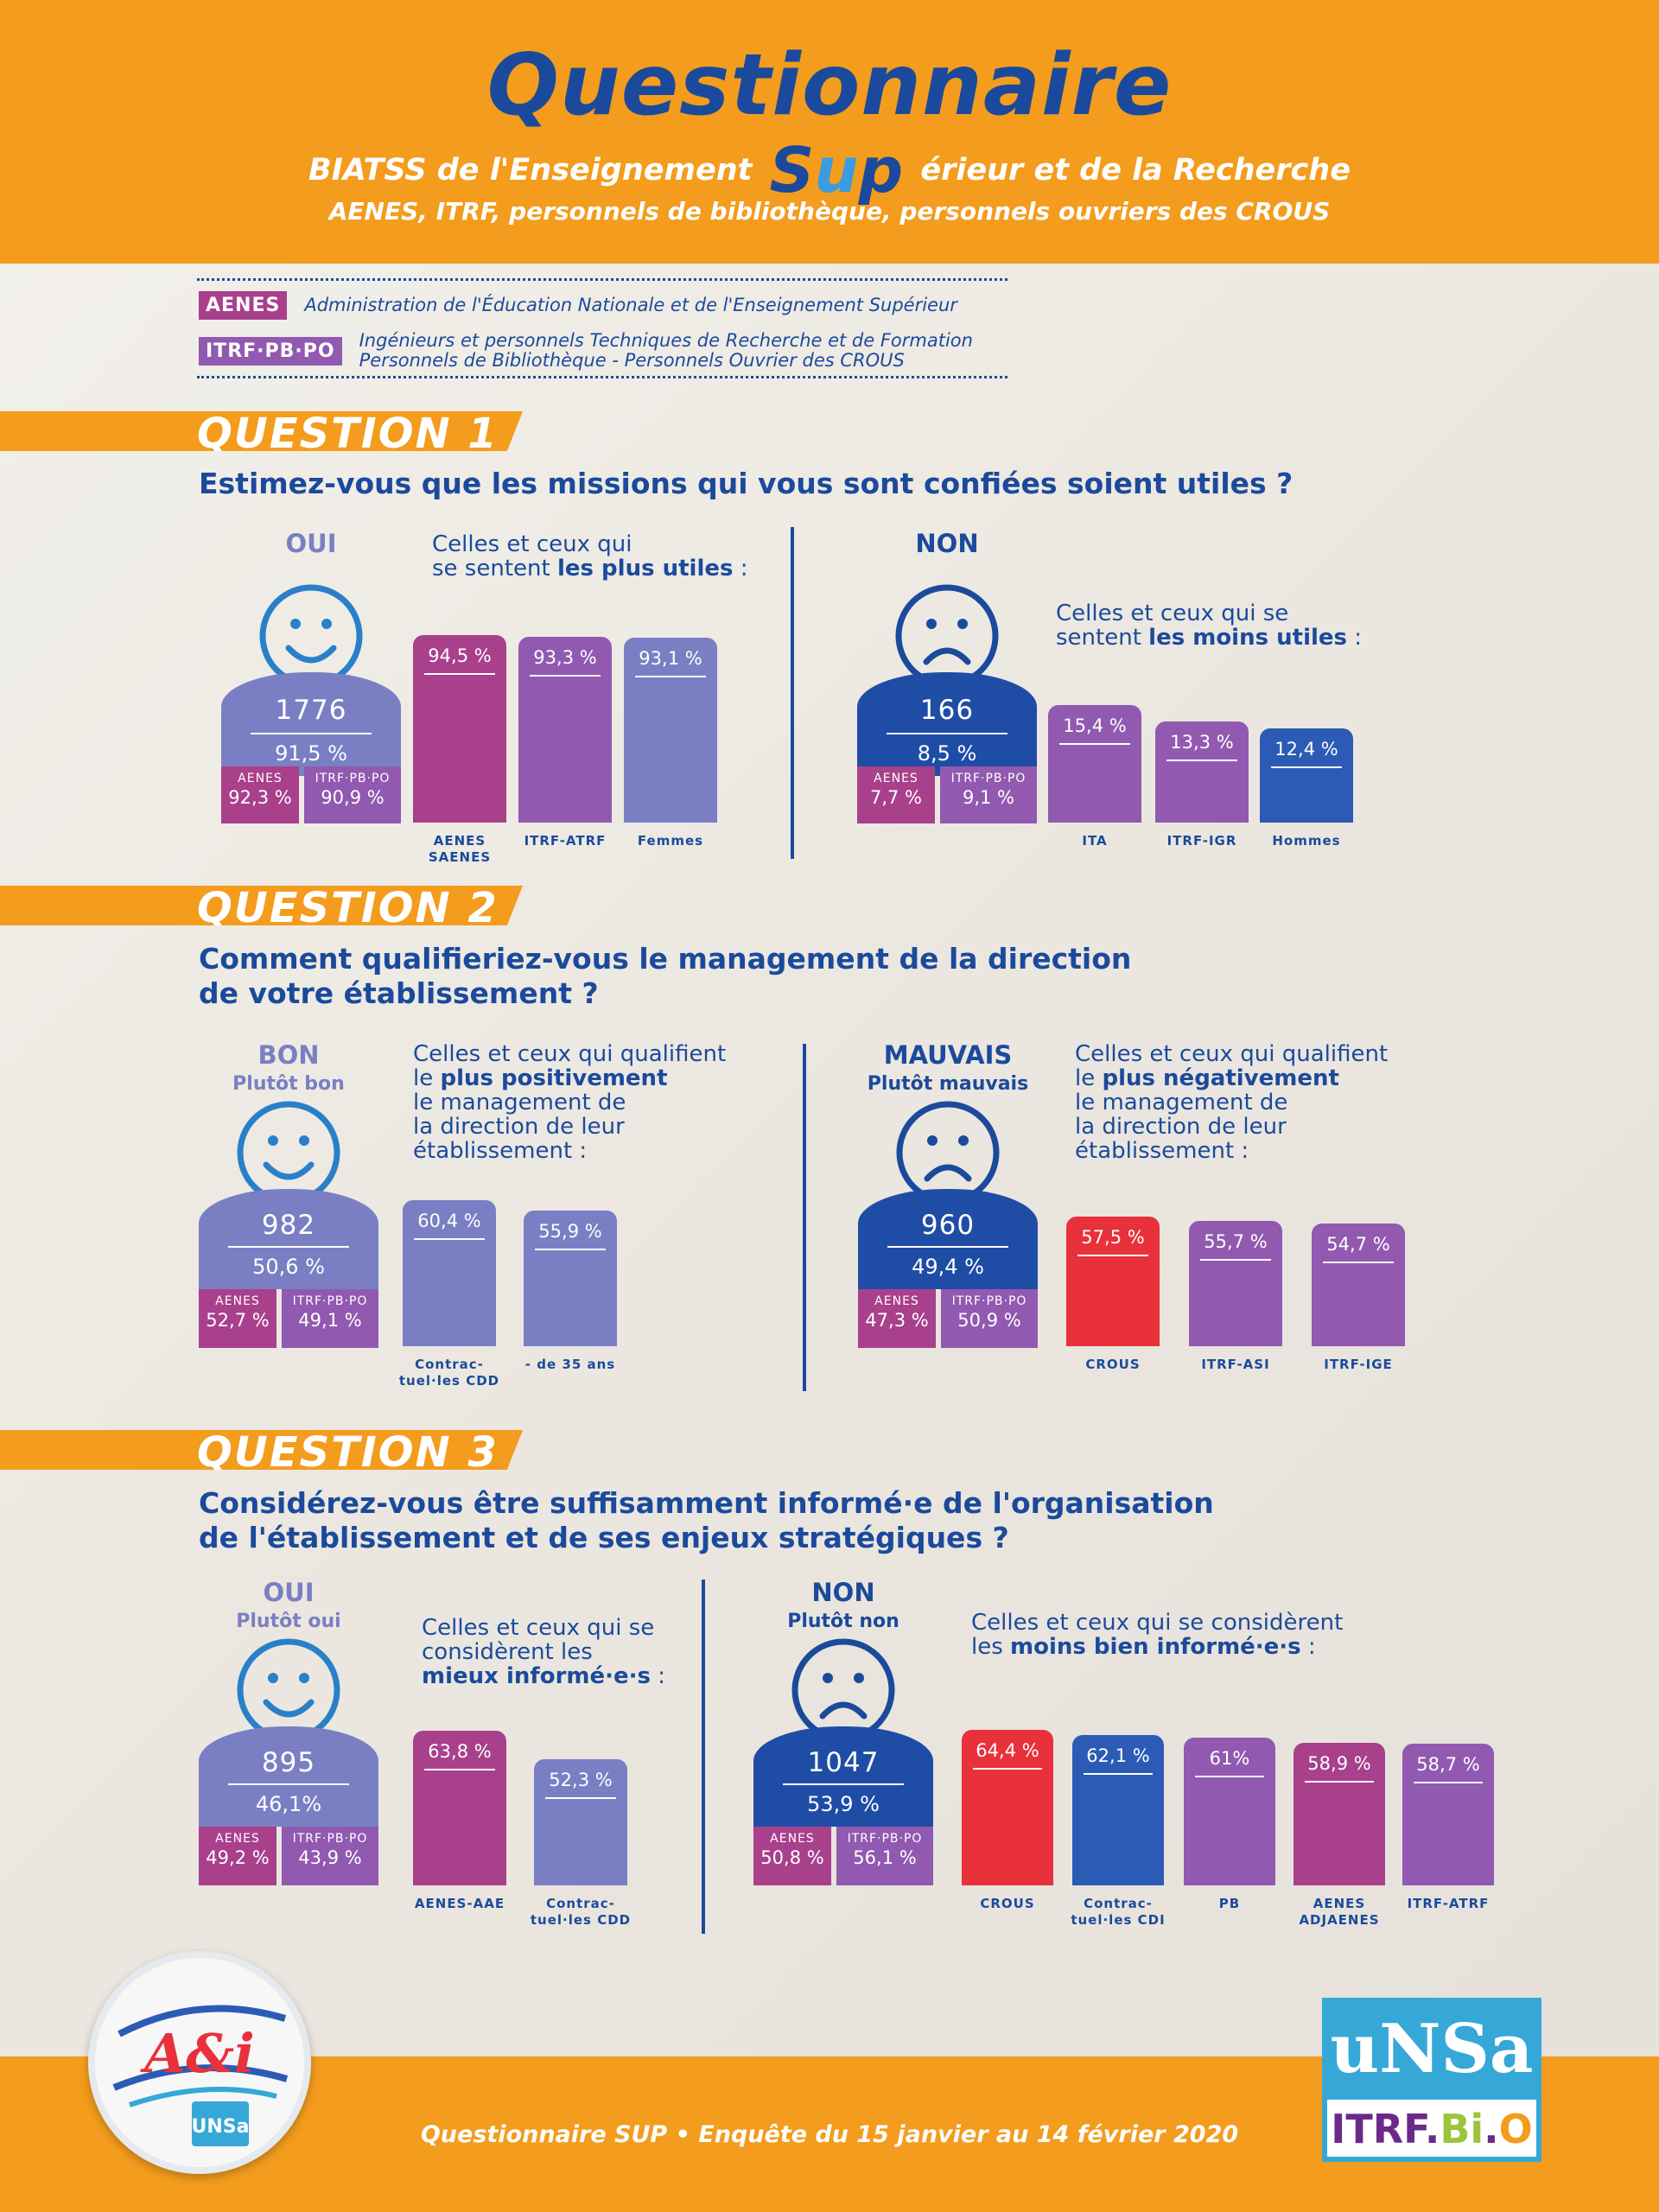  Describe the element at coordinates (261, 431) in the screenshot. I see `question-1-banner: QUESTION 1` at that location.